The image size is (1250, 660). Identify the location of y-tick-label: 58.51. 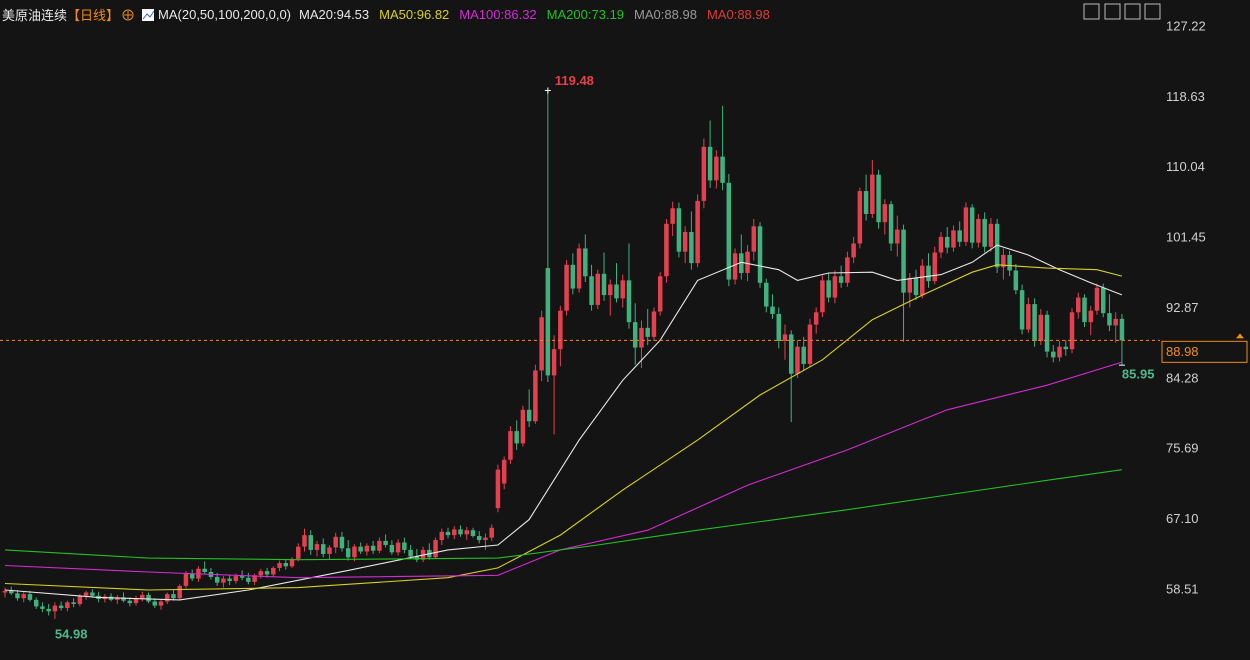
(1182, 588).